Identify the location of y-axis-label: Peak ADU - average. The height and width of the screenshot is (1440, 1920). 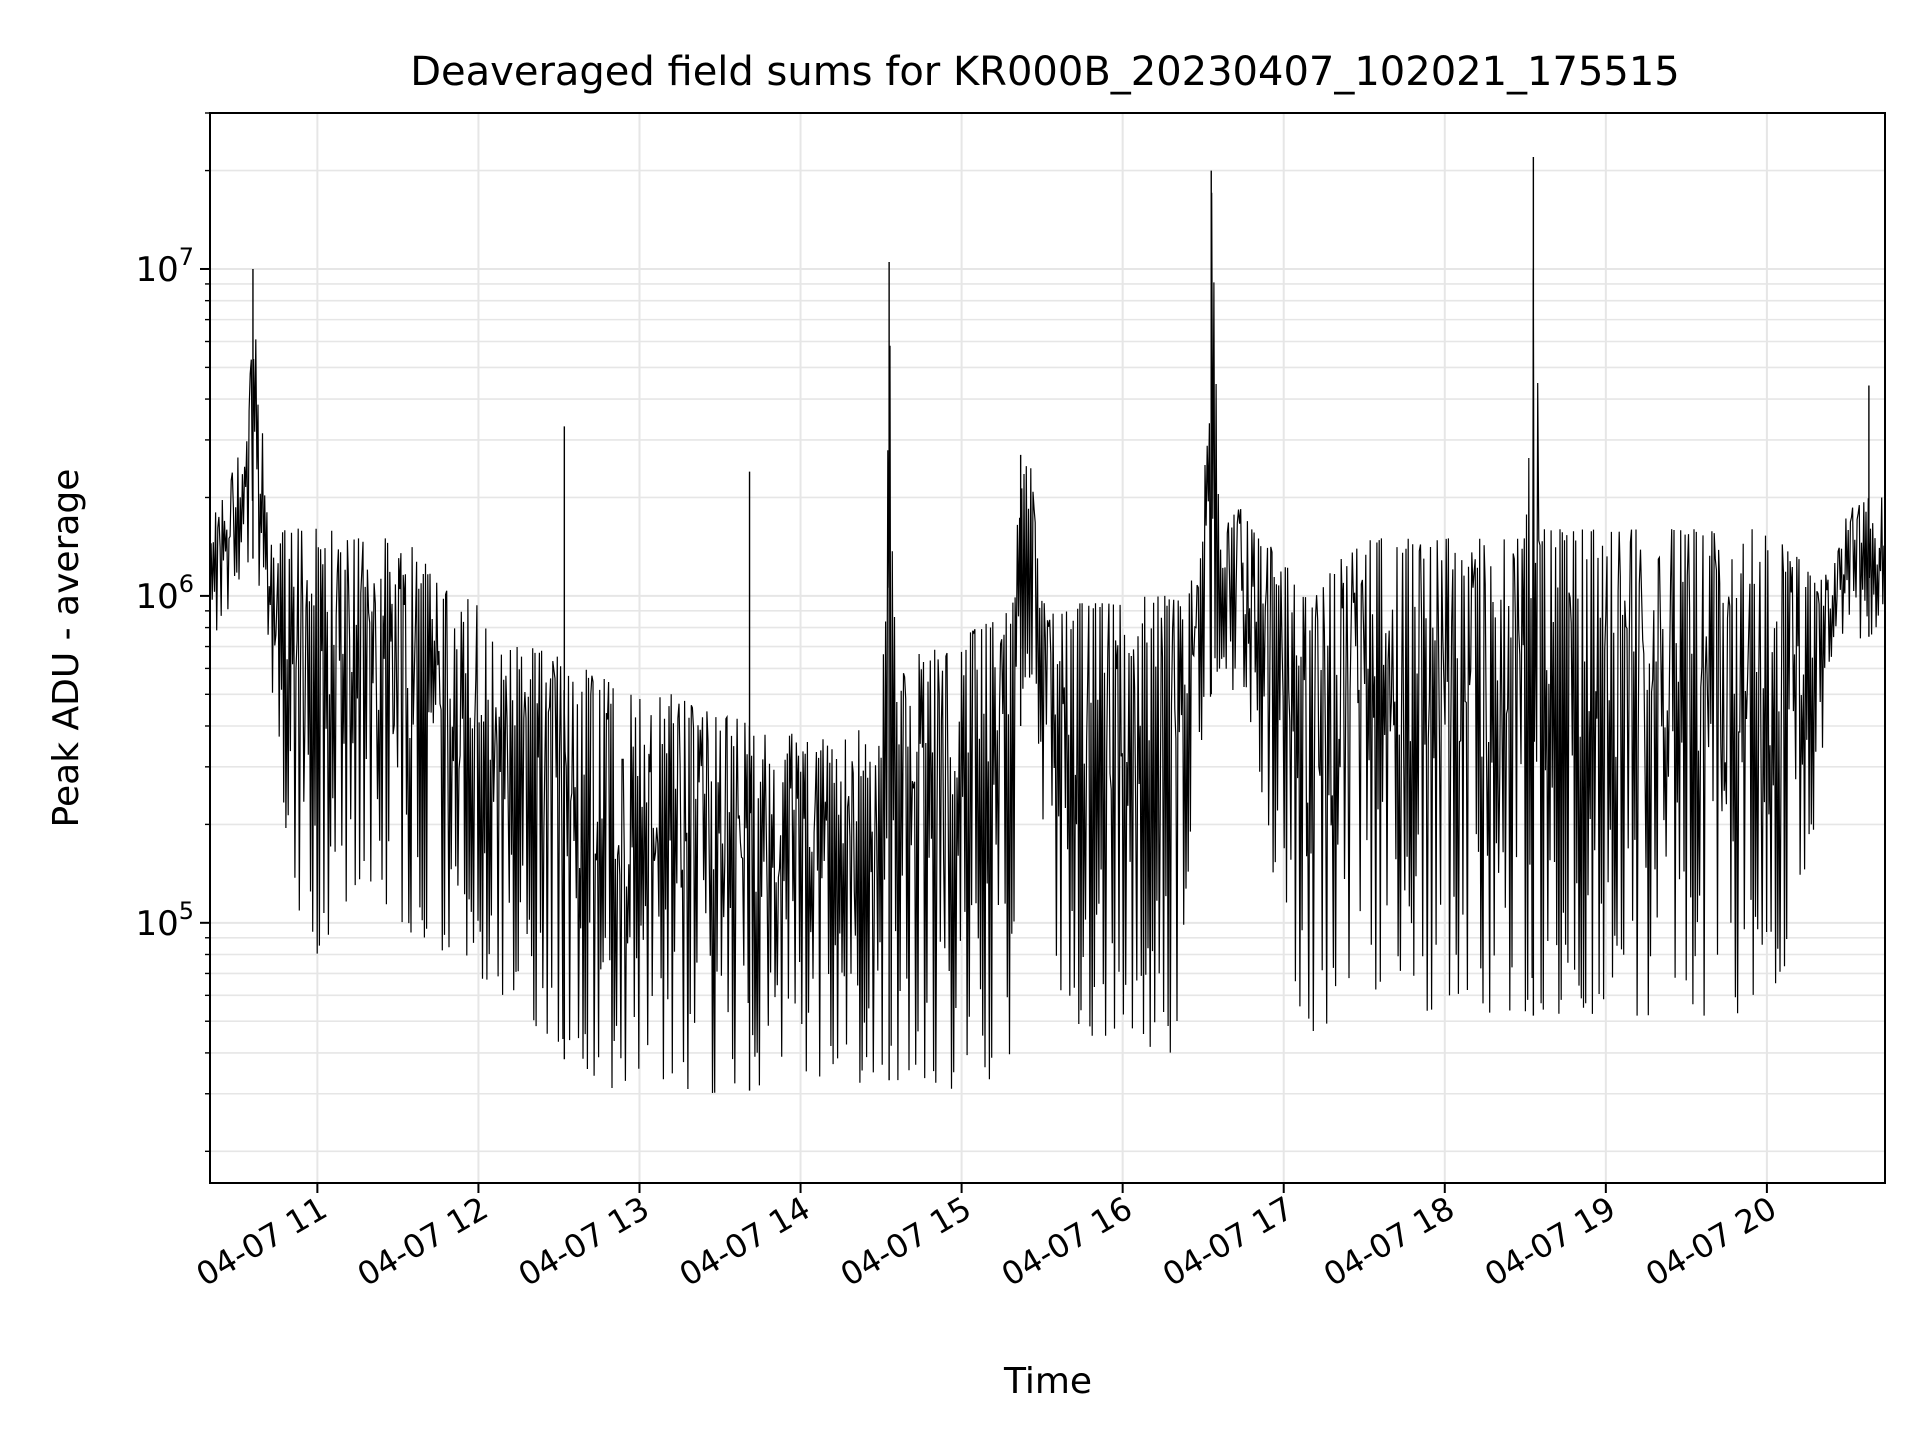
(66, 648).